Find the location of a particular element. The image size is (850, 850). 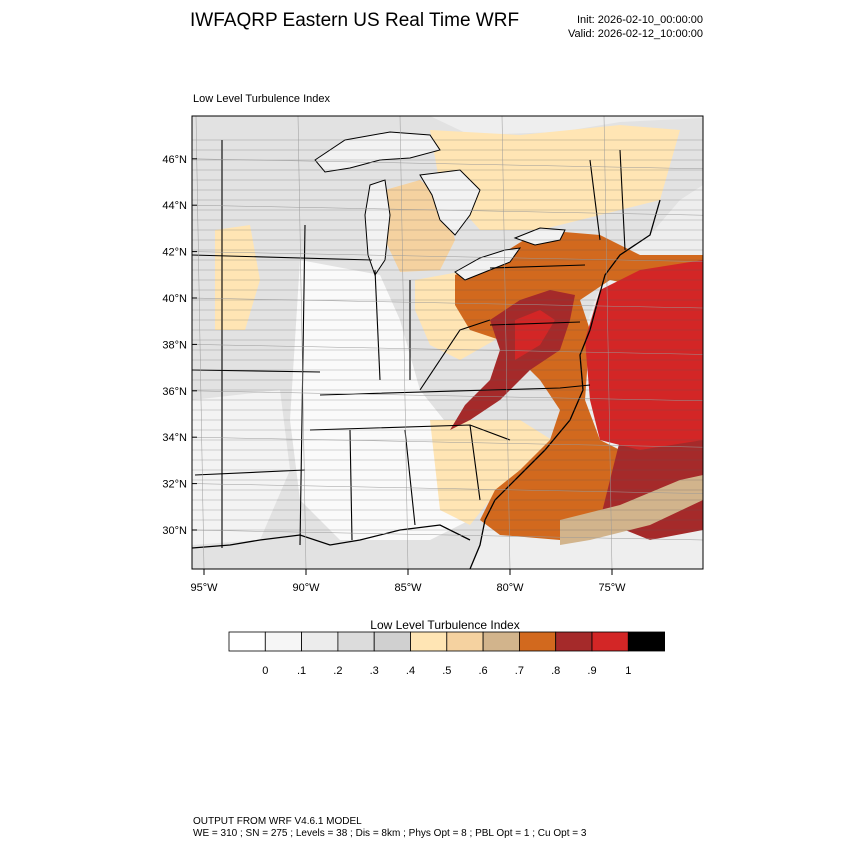

lake-huron is located at coordinates (450, 202).